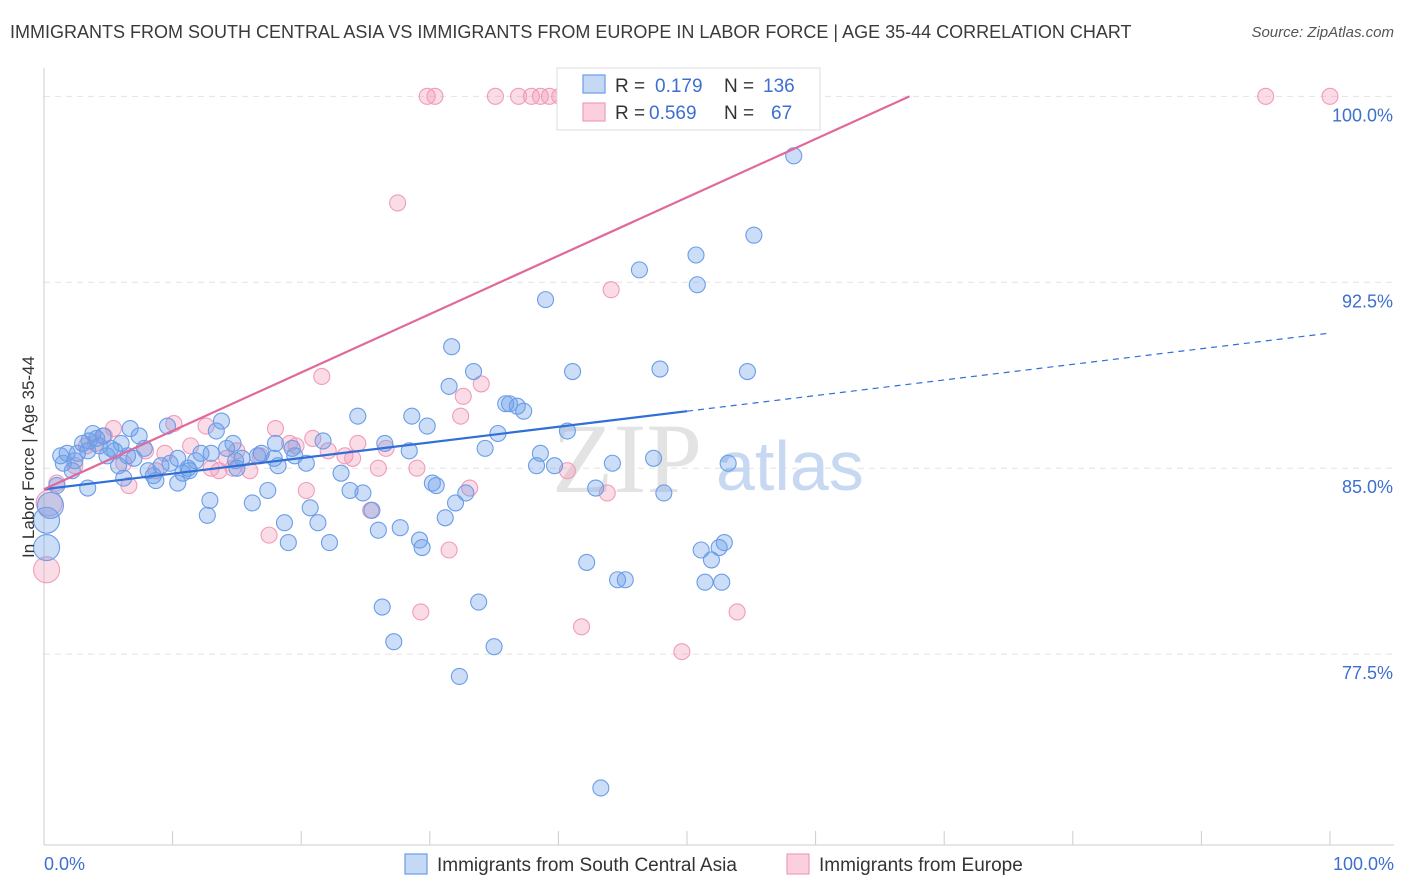 Image resolution: width=1406 pixels, height=892 pixels. Describe the element at coordinates (790, 466) in the screenshot. I see `watermark-atlas: atlas` at that location.